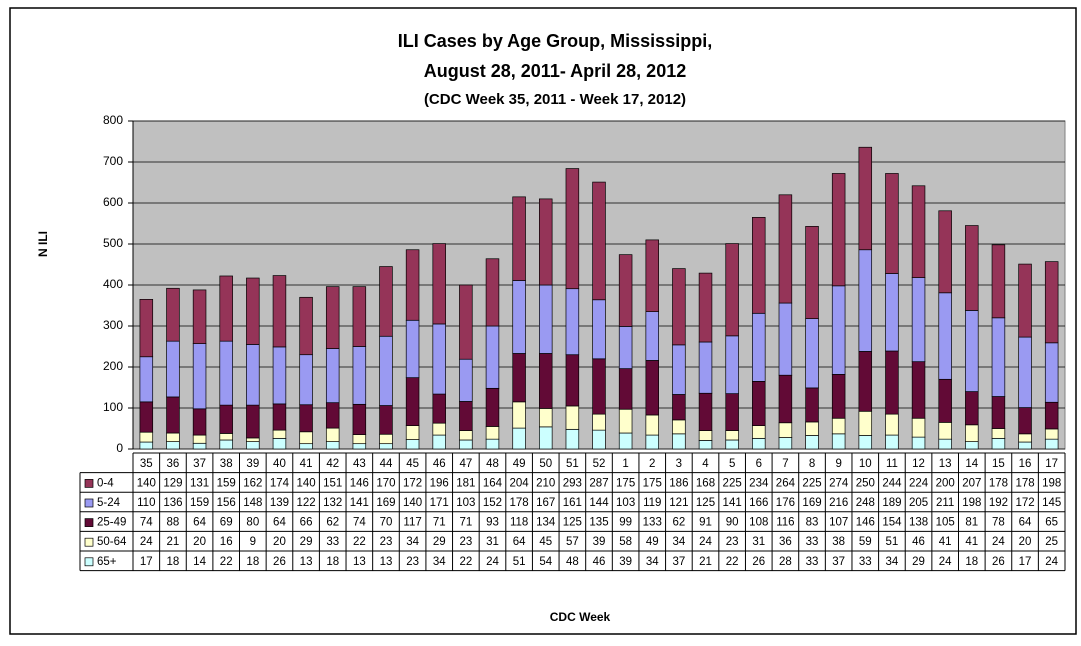  What do you see at coordinates (971, 523) in the screenshot?
I see `table-value: 81` at bounding box center [971, 523].